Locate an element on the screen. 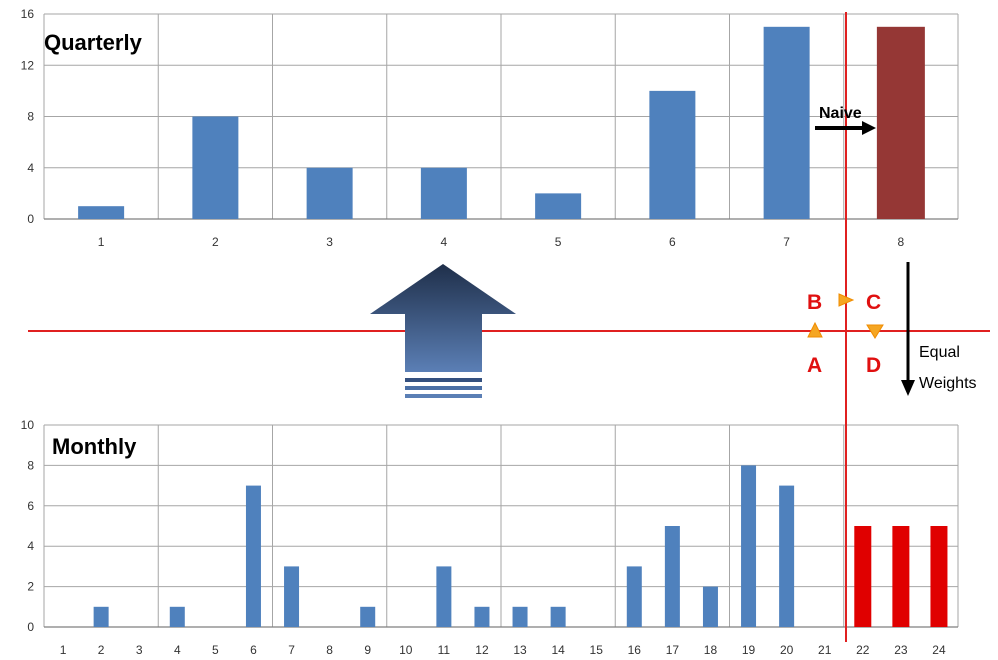 The width and height of the screenshot is (998, 660). monthly-x-tick-label: 17 is located at coordinates (673, 650).